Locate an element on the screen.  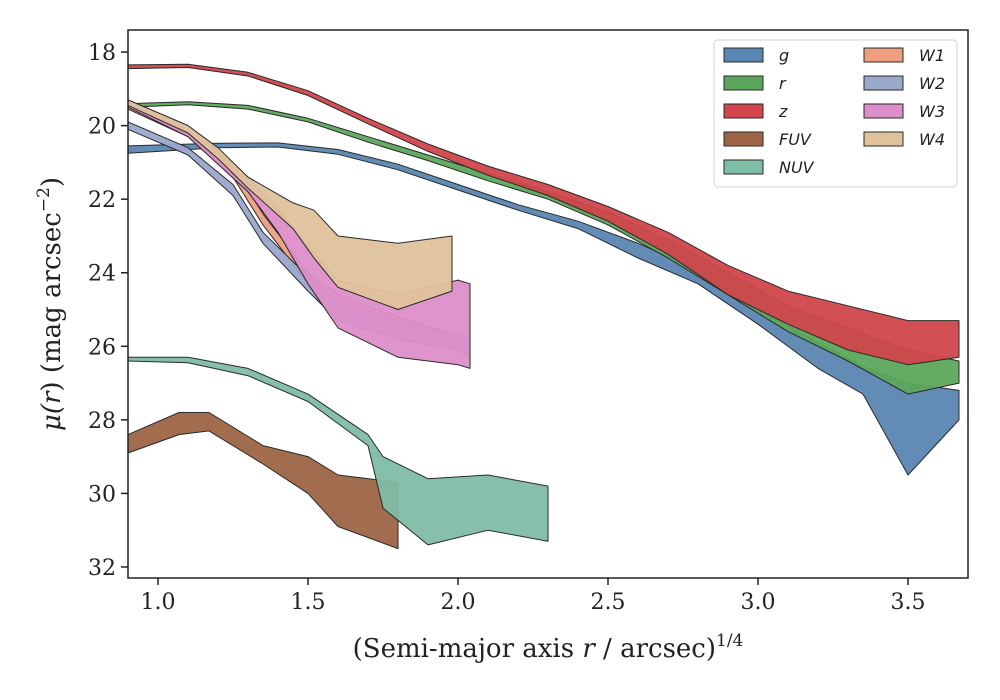
legend-label-w1: W1 is located at coordinates (932, 55).